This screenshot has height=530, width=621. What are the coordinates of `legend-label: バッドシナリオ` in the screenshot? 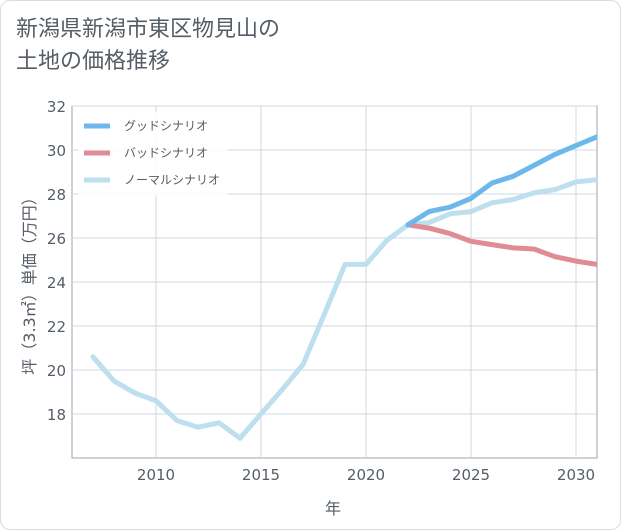 It's located at (166, 153).